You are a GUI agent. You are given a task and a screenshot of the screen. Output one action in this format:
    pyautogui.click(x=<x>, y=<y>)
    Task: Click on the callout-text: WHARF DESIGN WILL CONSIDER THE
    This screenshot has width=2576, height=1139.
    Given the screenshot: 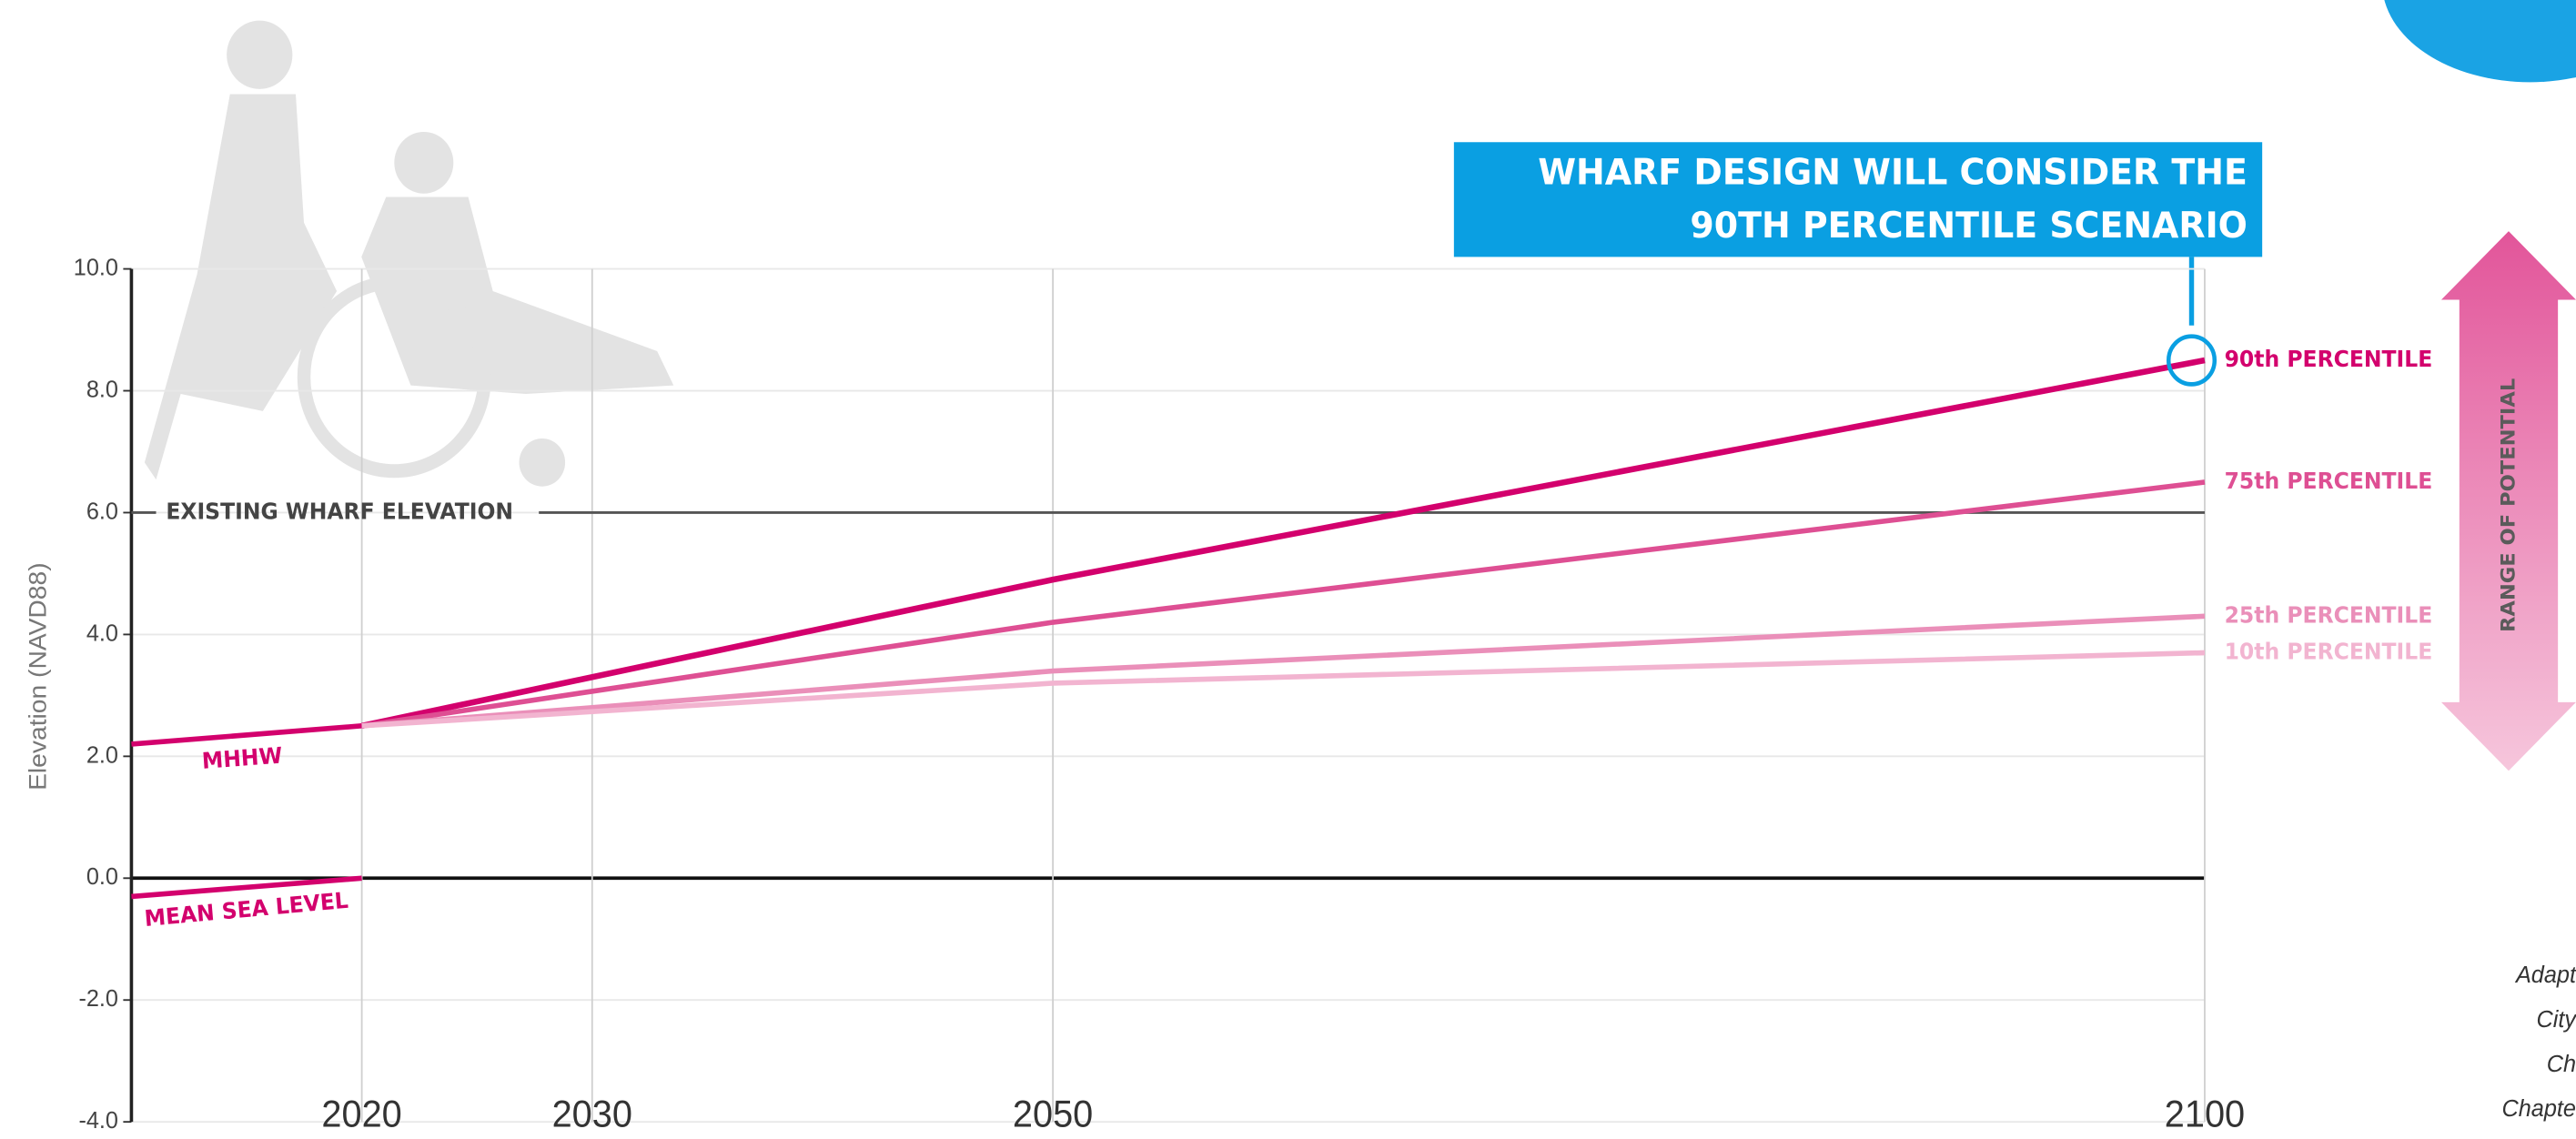 What is the action you would take?
    pyautogui.click(x=1893, y=173)
    